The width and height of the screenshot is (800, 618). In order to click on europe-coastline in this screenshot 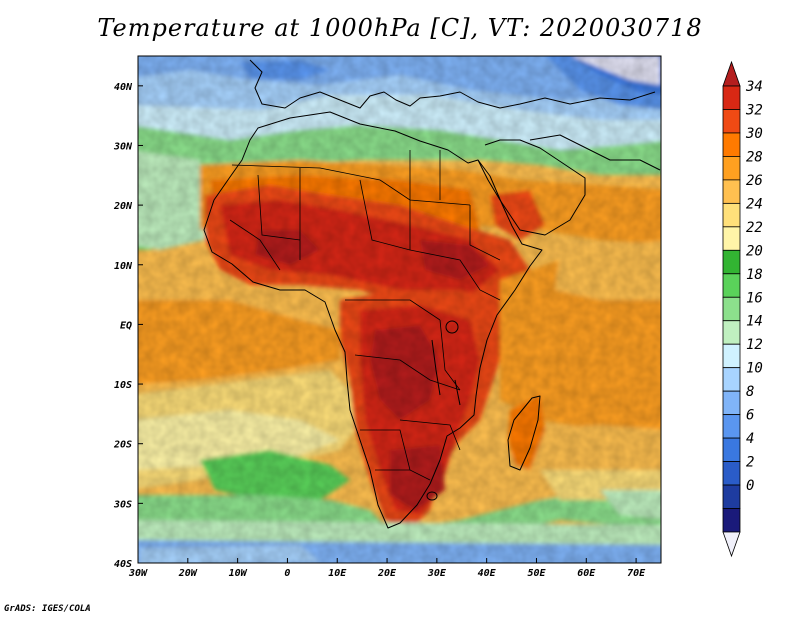, I will do `click(452, 84)`.